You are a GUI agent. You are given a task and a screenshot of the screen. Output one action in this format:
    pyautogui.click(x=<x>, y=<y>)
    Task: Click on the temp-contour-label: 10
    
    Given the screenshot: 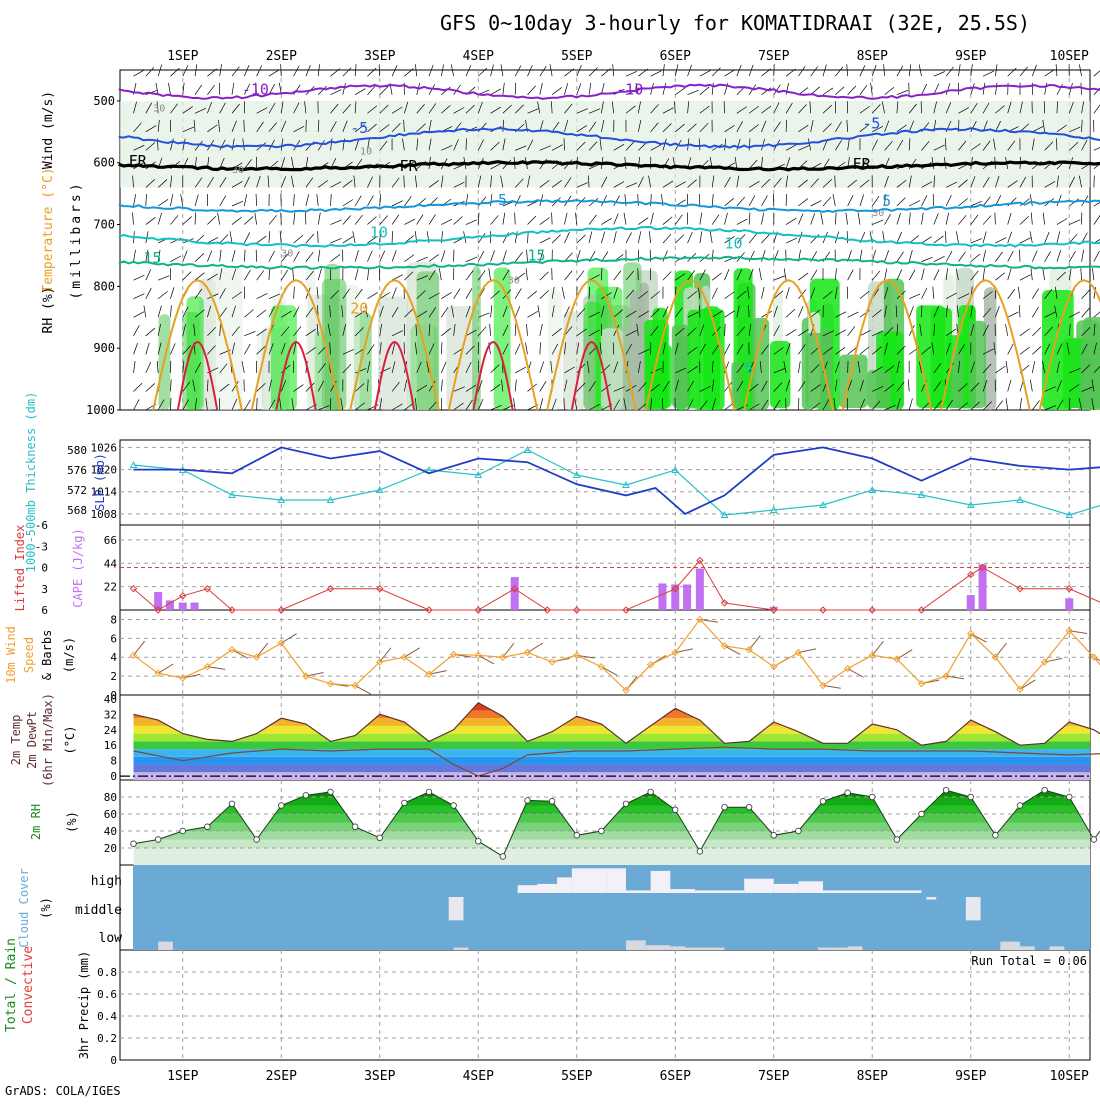 What is the action you would take?
    pyautogui.click(x=379, y=233)
    